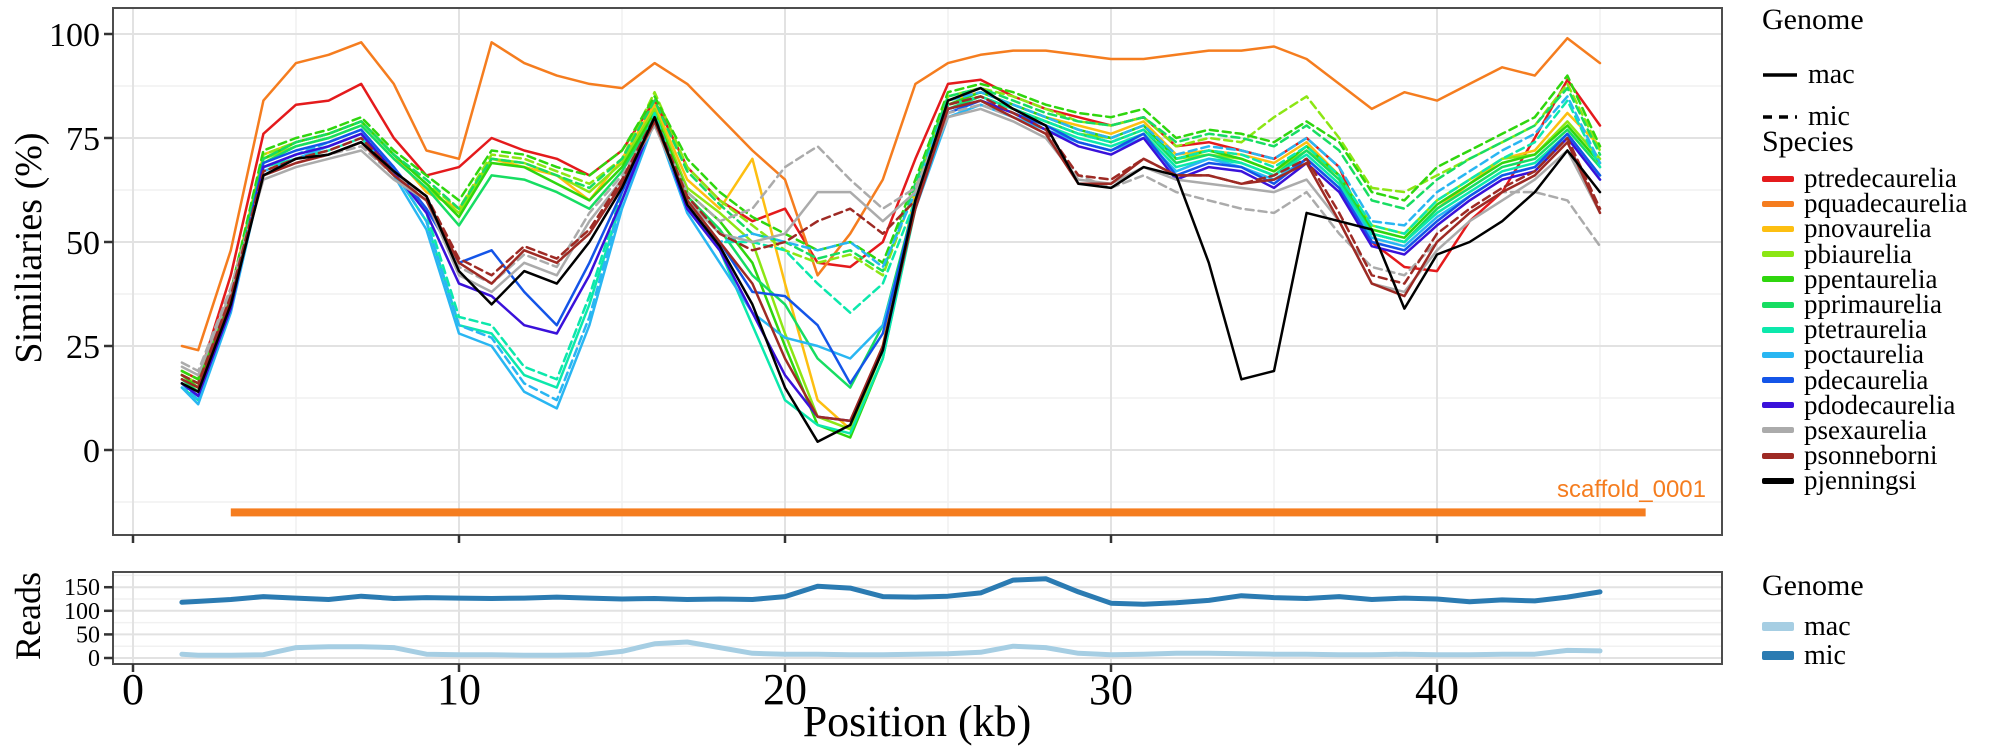 This screenshot has width=2000, height=750. Describe the element at coordinates (1864, 354) in the screenshot. I see `legend-item-label: poctaurelia` at that location.